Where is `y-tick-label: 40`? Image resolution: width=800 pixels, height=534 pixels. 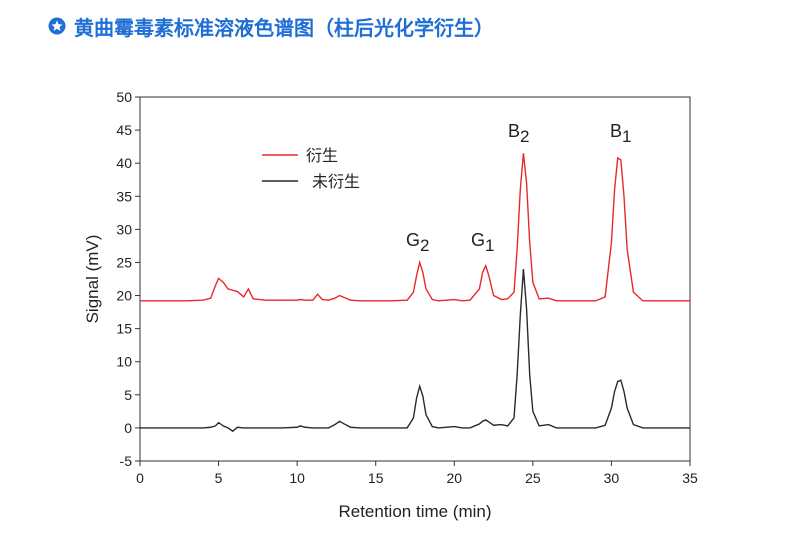
y-tick-label: 40 is located at coordinates (124, 163).